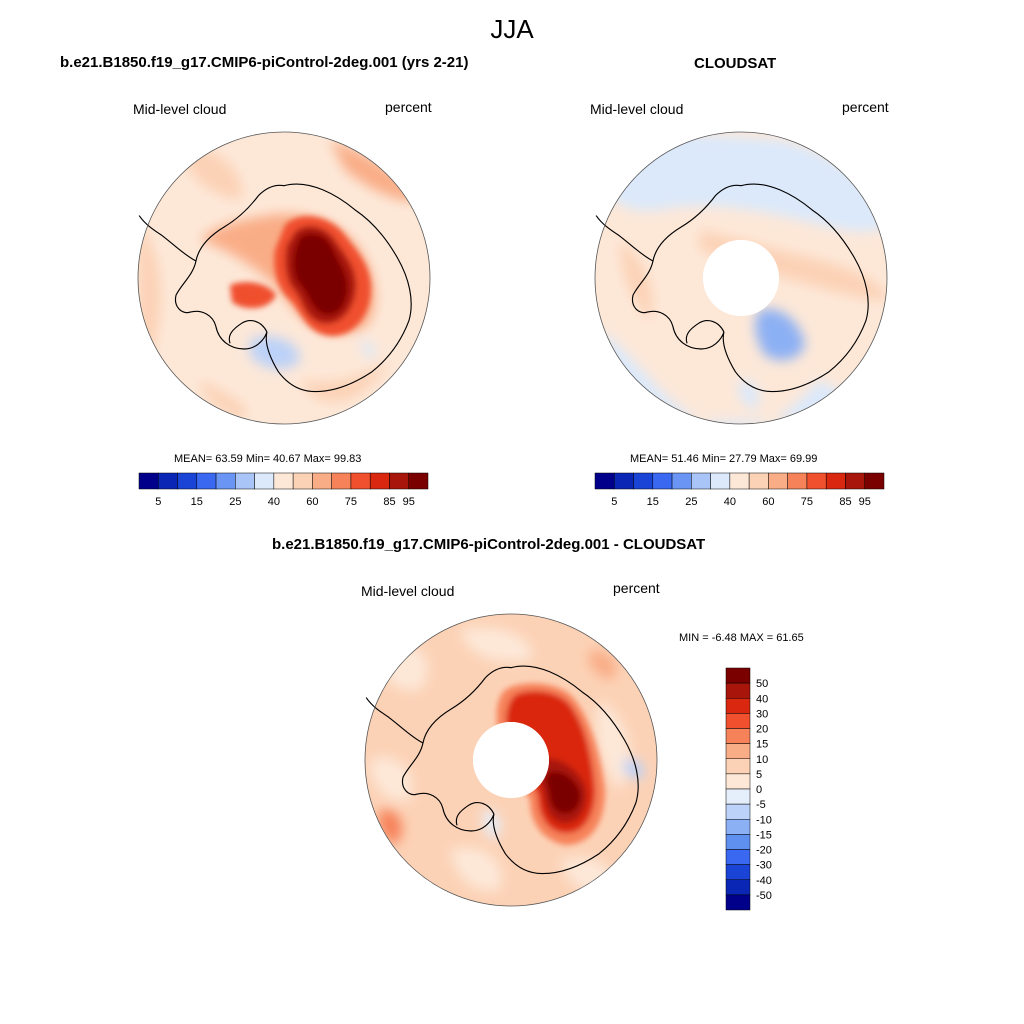 The width and height of the screenshot is (1024, 1024). Describe the element at coordinates (762, 760) in the screenshot. I see `colorbar-tick-label: 10` at that location.